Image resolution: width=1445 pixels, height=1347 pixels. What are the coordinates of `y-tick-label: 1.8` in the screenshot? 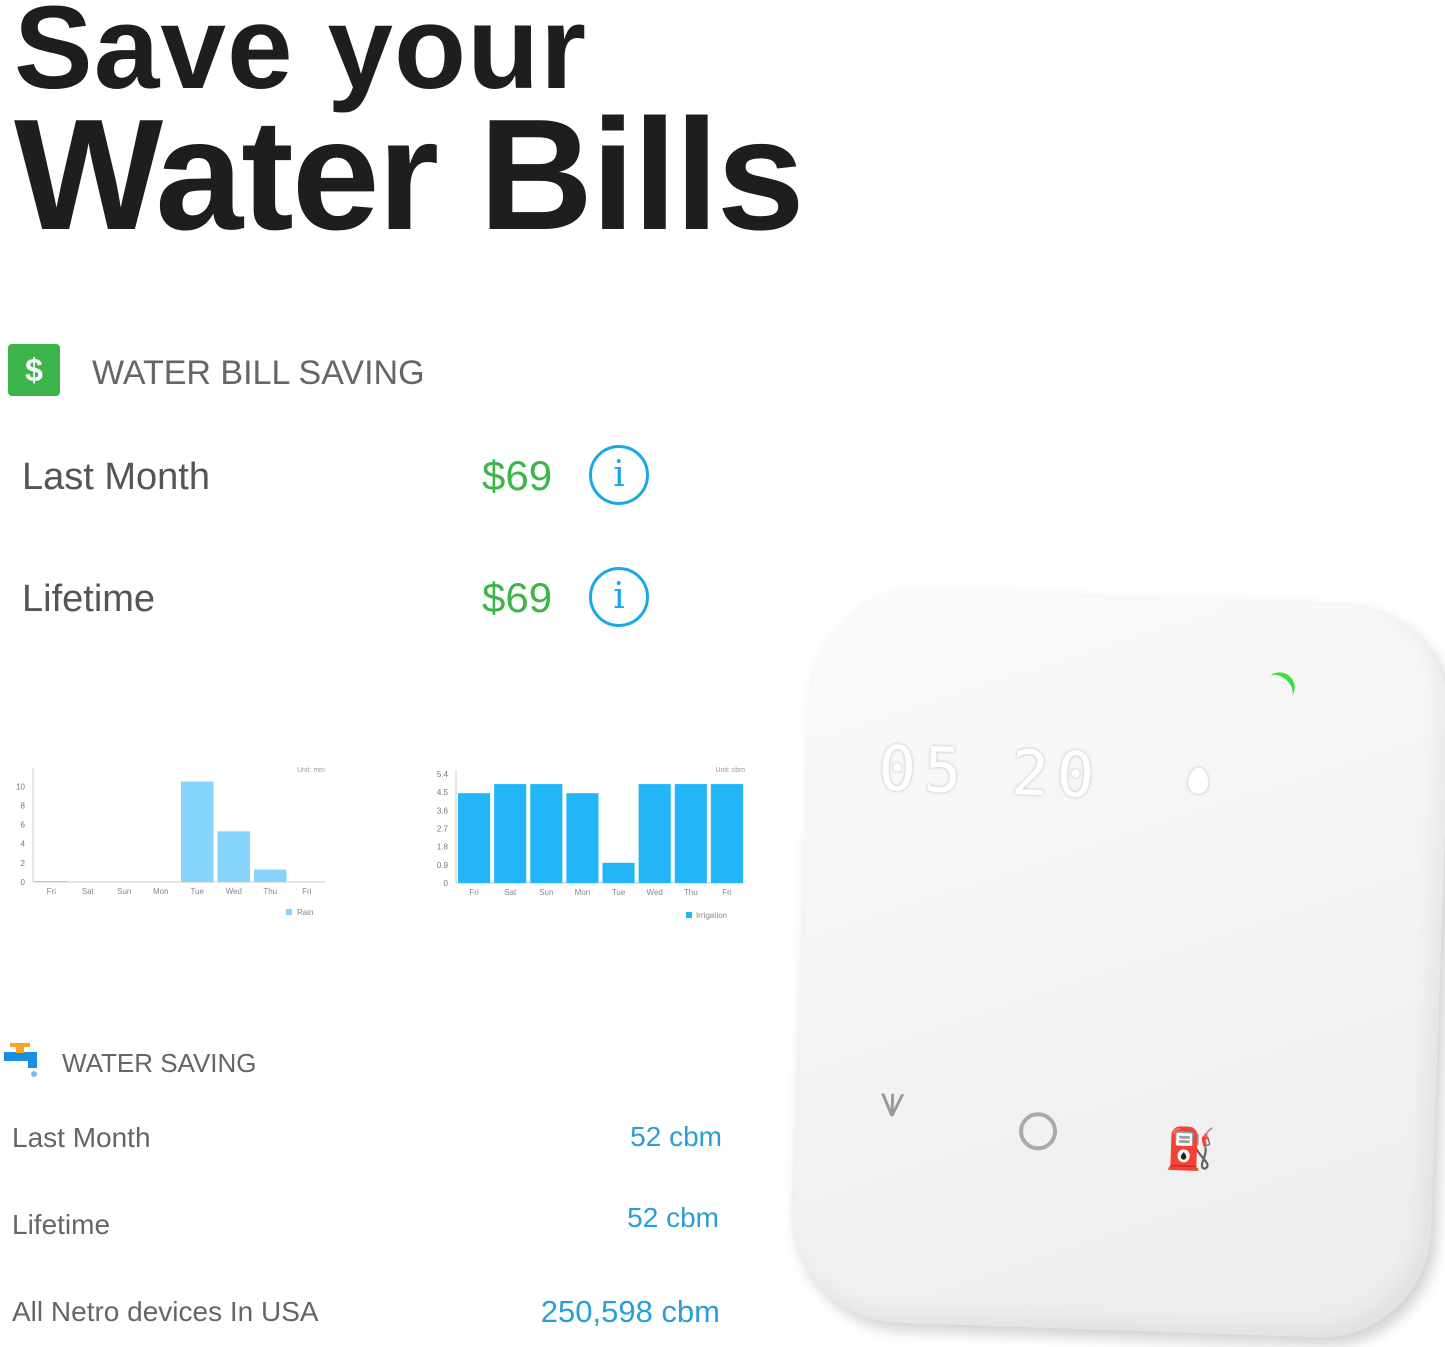 It's located at (443, 847).